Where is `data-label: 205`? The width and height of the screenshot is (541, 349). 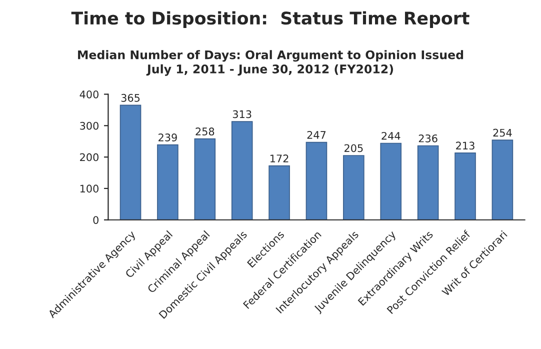 data-label: 205 is located at coordinates (353, 148).